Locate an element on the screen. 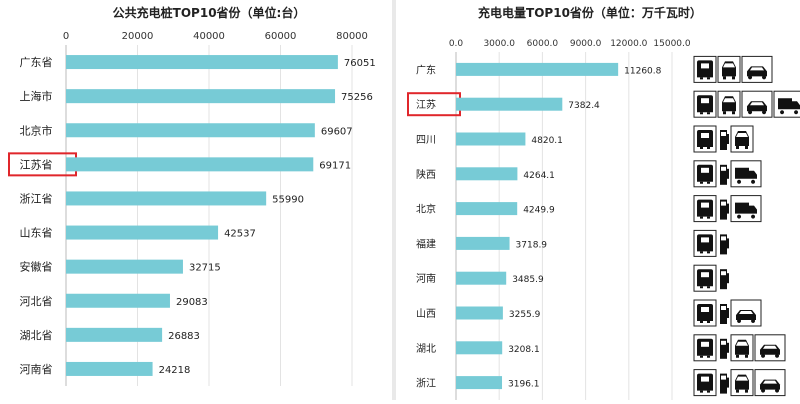 The image size is (800, 404). category-label: 浙江省 is located at coordinates (36, 198).